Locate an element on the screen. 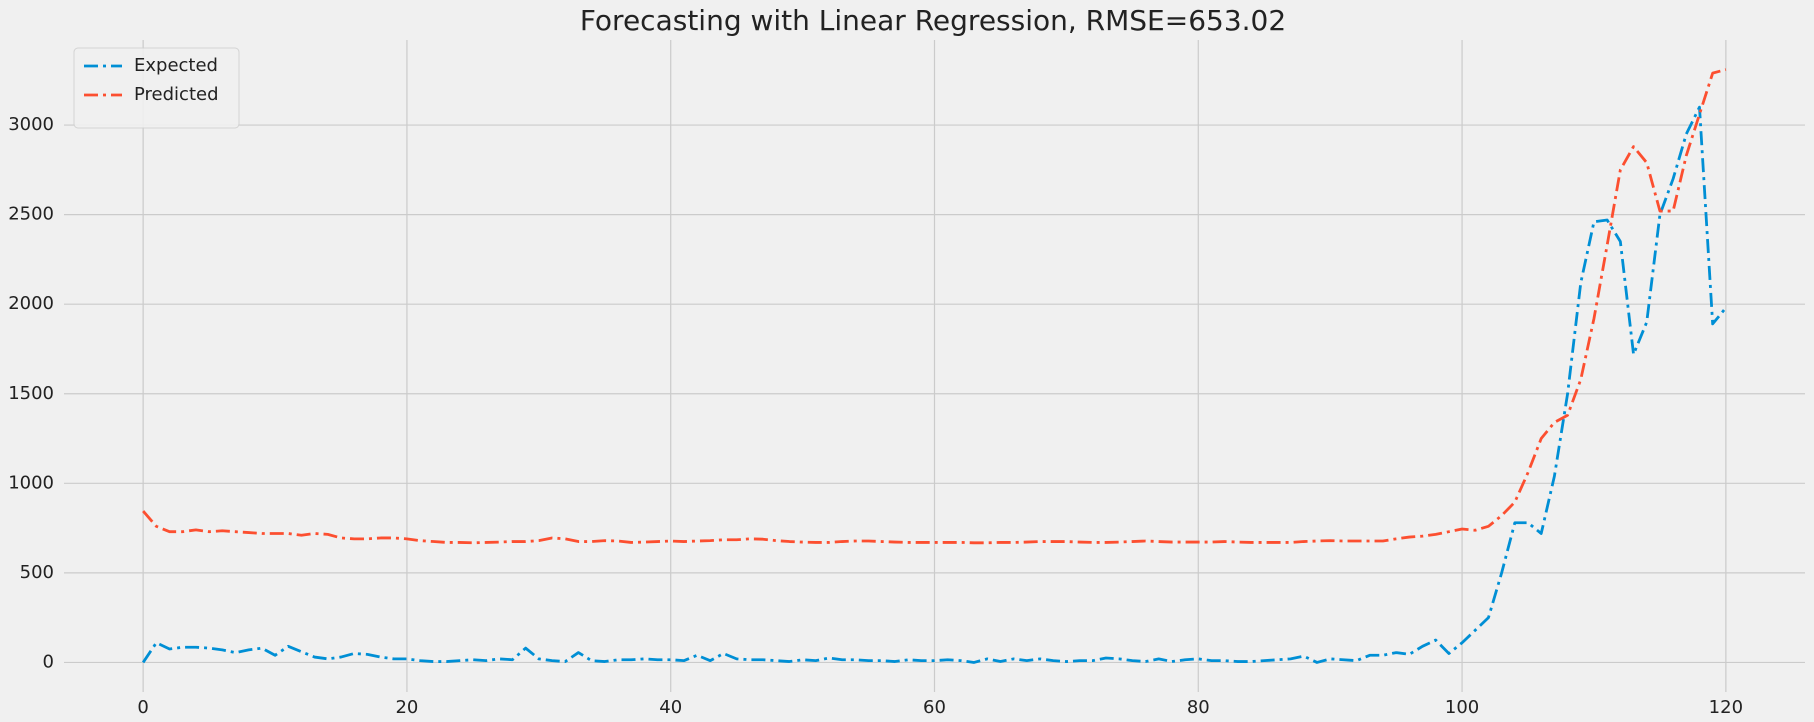 The height and width of the screenshot is (722, 1814). y-tick-label: 1000 is located at coordinates (31, 482).